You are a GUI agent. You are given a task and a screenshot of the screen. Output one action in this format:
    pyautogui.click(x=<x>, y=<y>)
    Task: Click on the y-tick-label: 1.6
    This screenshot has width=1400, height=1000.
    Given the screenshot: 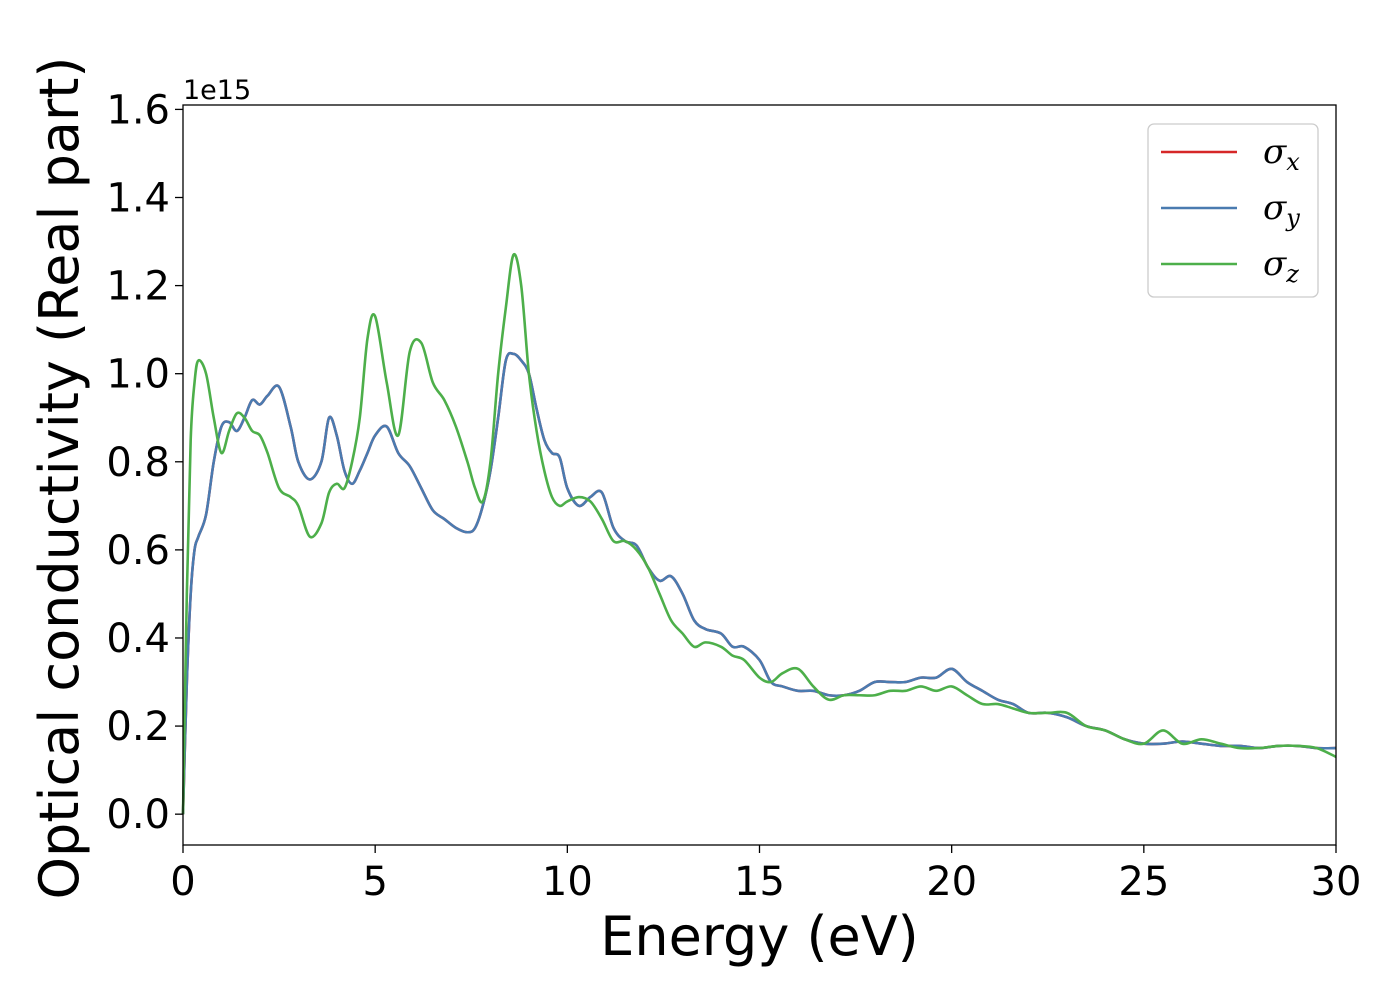 What is the action you would take?
    pyautogui.click(x=138, y=110)
    